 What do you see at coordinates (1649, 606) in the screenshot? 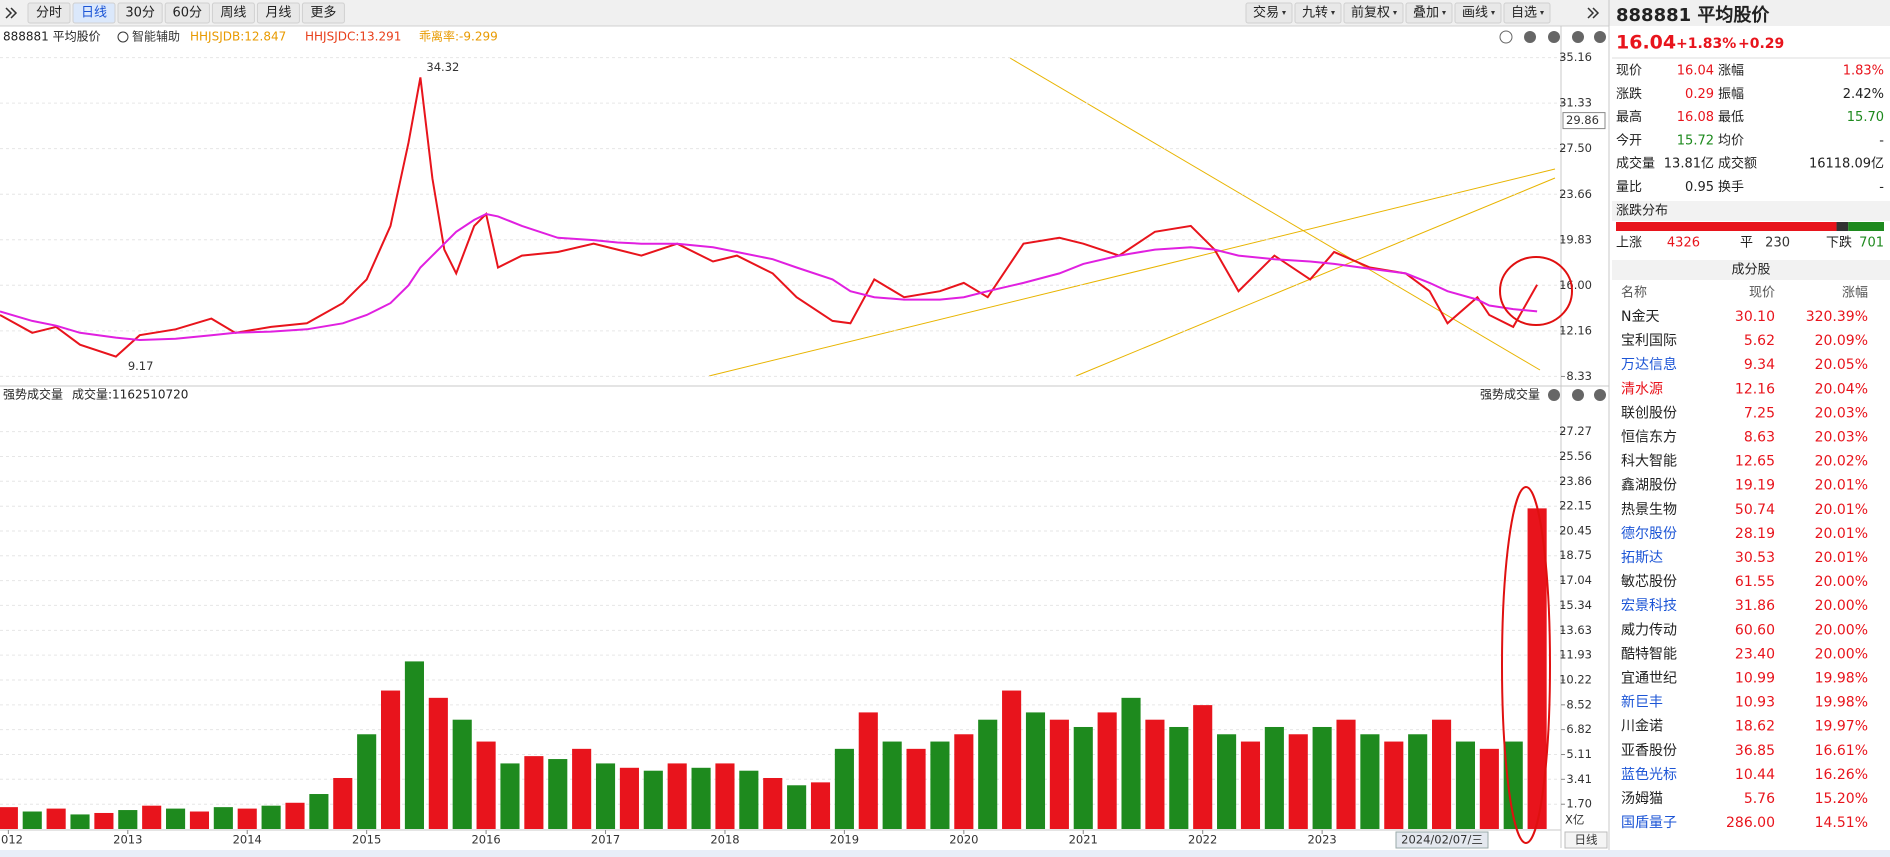
I see `stock-name: 宏景科技` at bounding box center [1649, 606].